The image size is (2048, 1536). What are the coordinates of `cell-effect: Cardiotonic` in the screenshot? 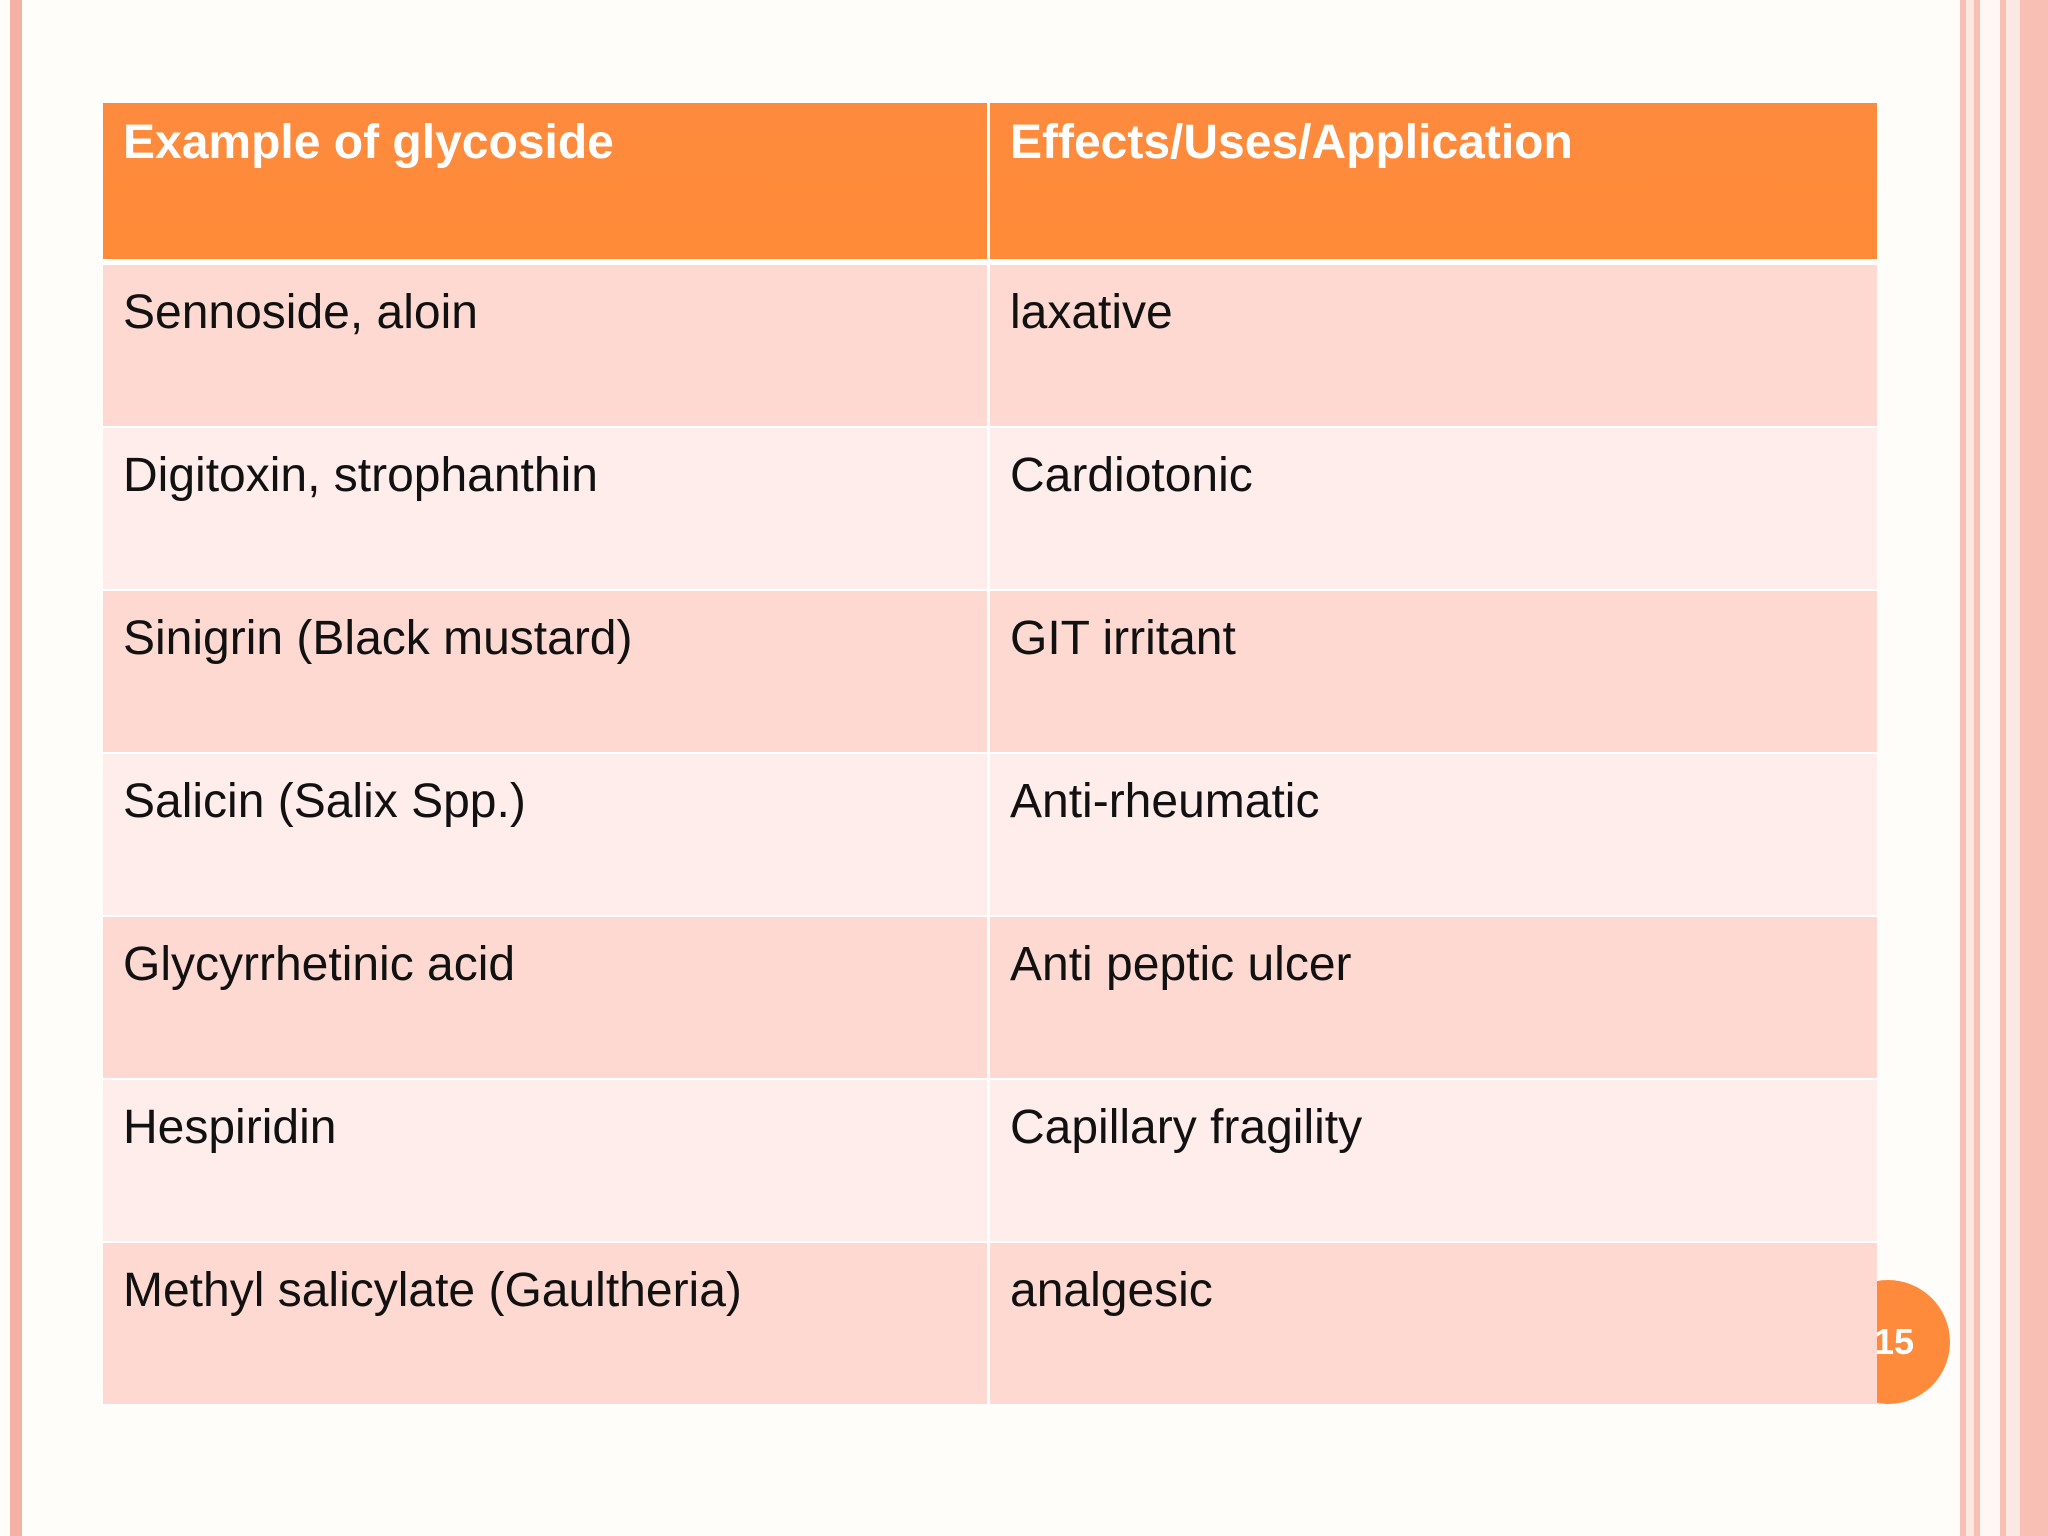 It's located at (1131, 475).